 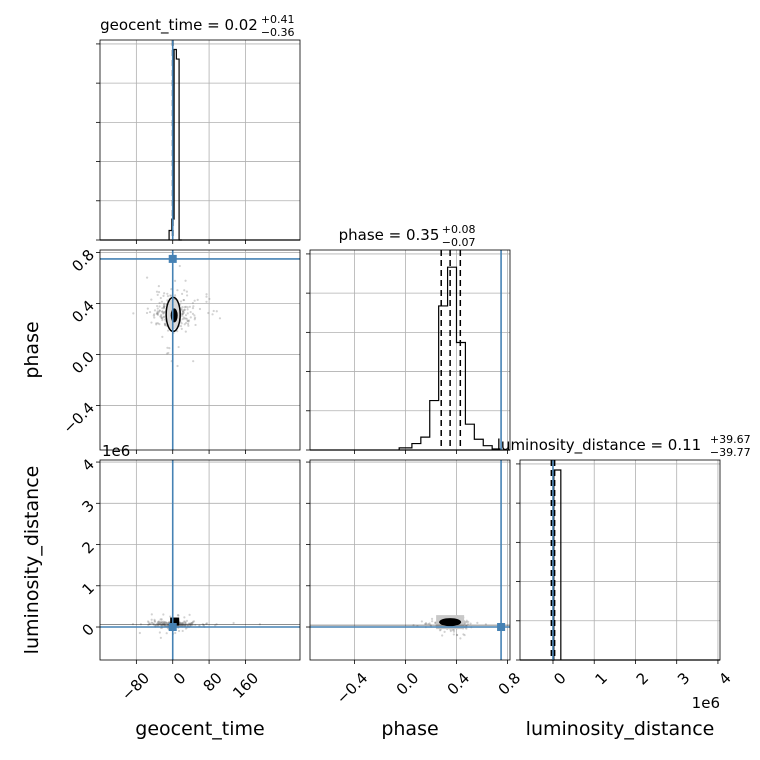 What do you see at coordinates (599, 445) in the screenshot?
I see `title-main-luminosity_distance: luminosity_distance = 0.11` at bounding box center [599, 445].